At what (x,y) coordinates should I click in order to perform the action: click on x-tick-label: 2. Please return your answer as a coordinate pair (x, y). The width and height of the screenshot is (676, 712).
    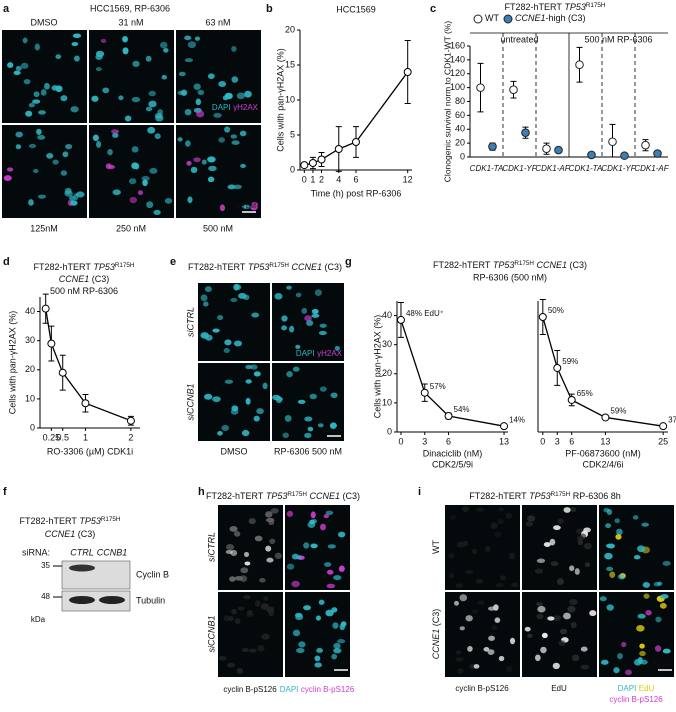
    Looking at the image, I should click on (130, 437).